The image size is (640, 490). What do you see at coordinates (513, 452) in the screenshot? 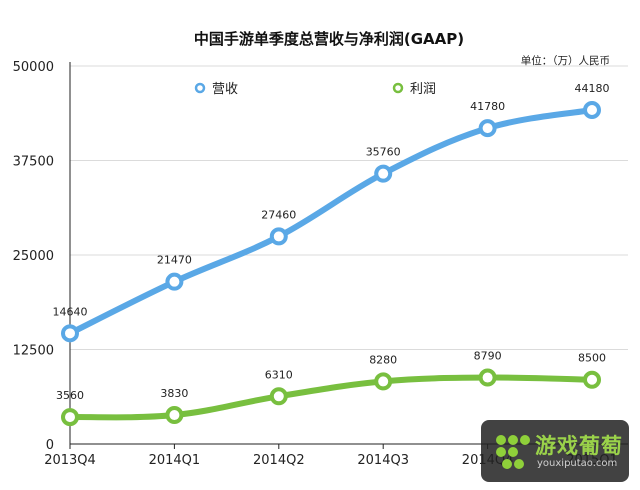
I see `grape-logo-icon` at bounding box center [513, 452].